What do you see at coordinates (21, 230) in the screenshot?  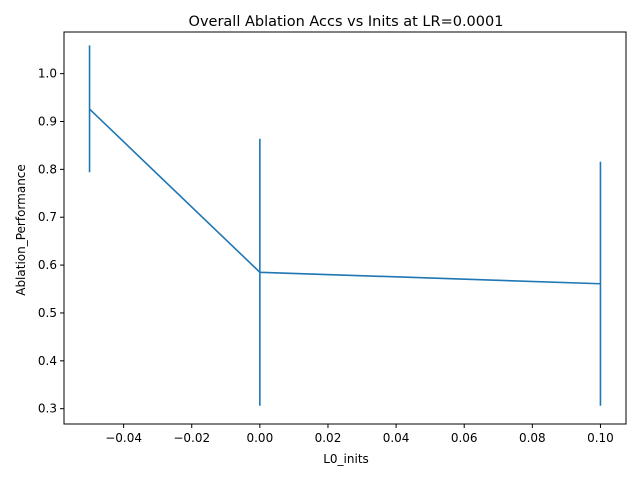 I see `y-axis-label: Ablation_Performance` at bounding box center [21, 230].